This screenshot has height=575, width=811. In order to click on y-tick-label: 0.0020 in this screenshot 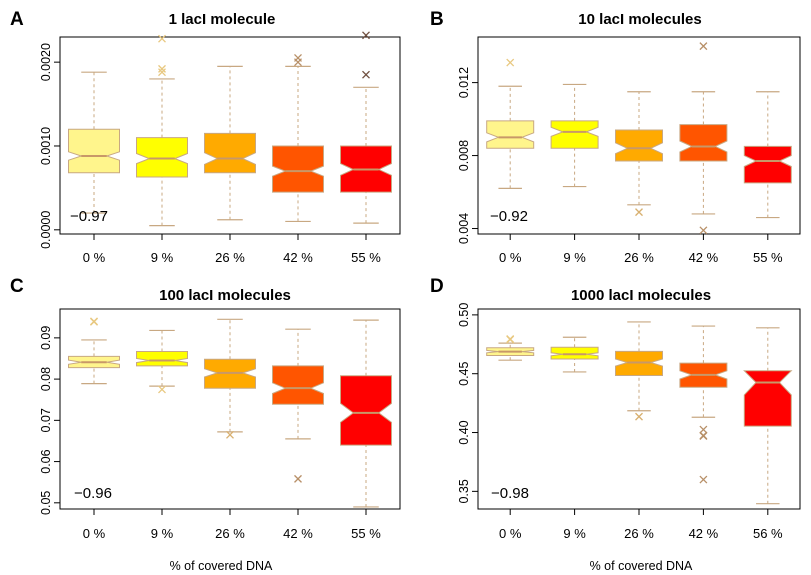, I will do `click(46, 62)`.